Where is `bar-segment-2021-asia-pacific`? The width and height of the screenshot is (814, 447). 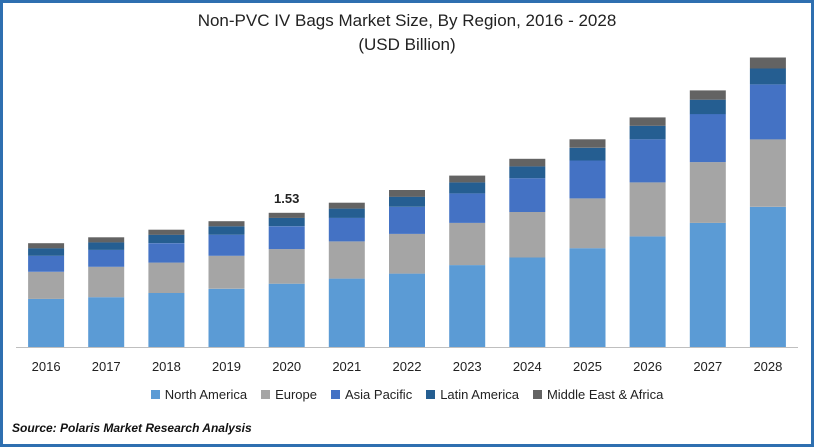 bar-segment-2021-asia-pacific is located at coordinates (346, 229).